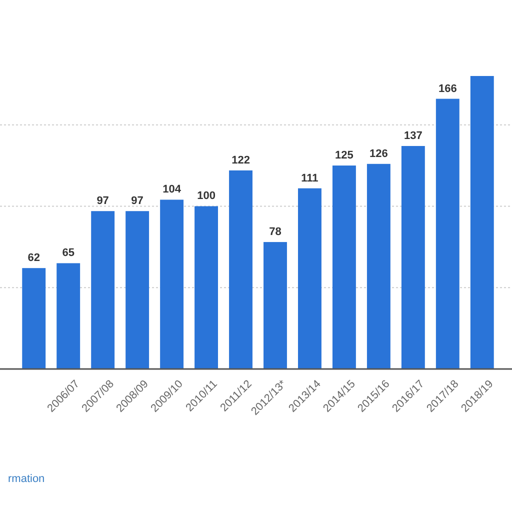 Image resolution: width=512 pixels, height=512 pixels. Describe the element at coordinates (344, 156) in the screenshot. I see `data-label: 125` at that location.